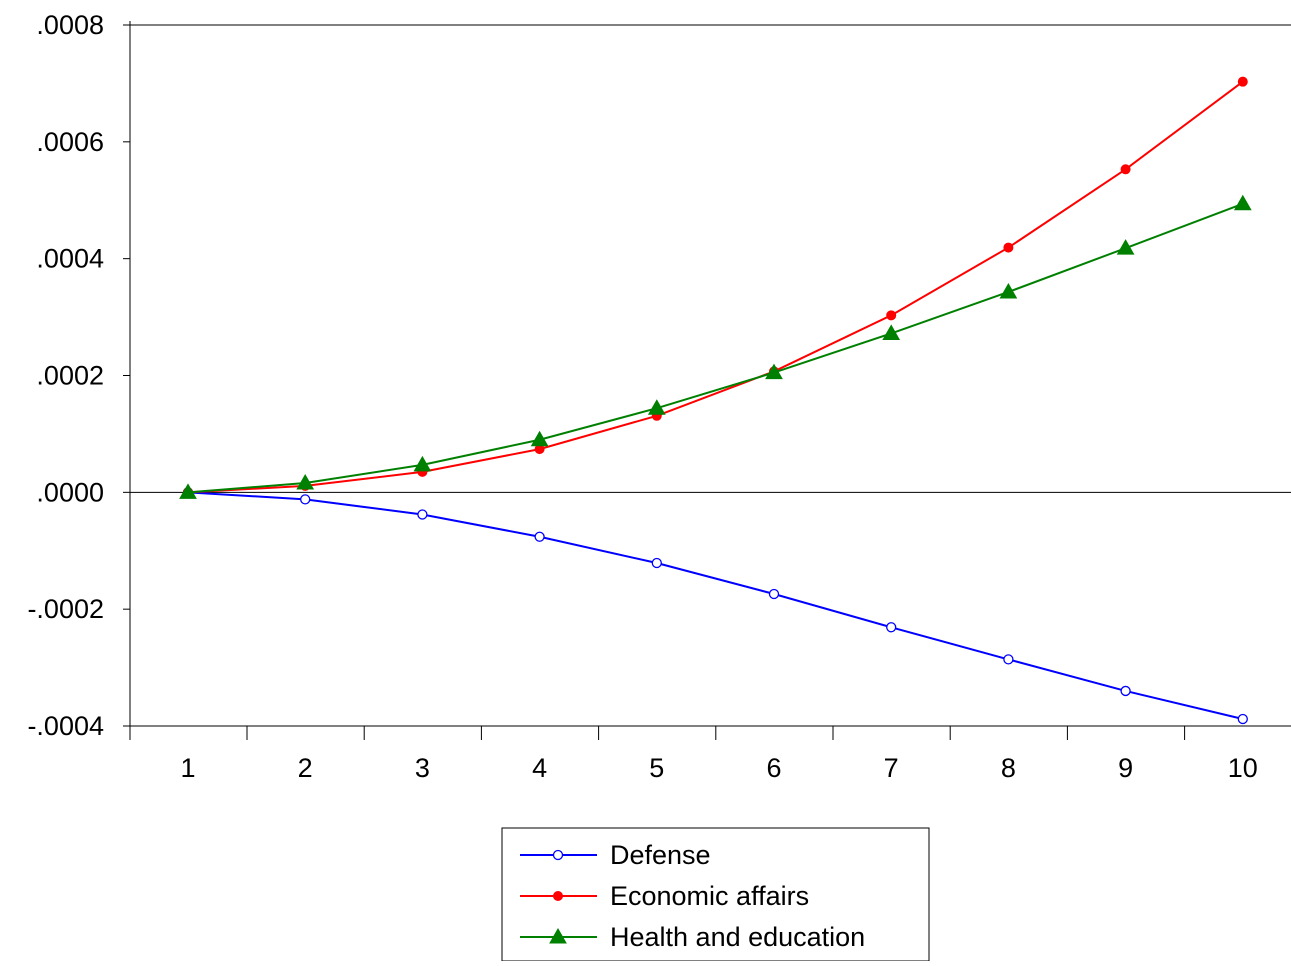  I want to click on legend-entry: Health and education, so click(692, 937).